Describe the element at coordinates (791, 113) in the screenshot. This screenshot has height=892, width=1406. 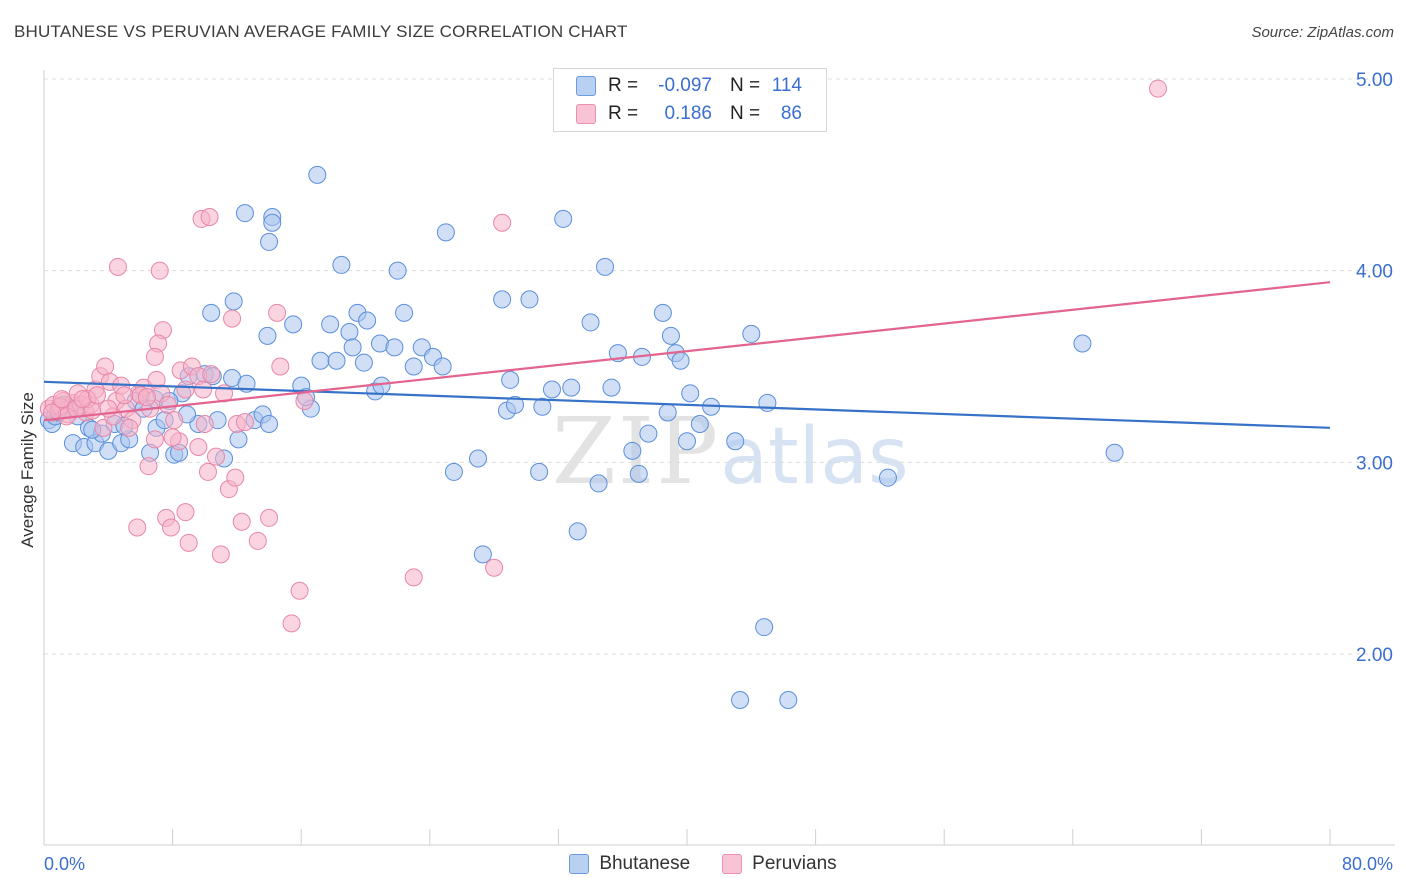
I see `n-value: 86` at that location.